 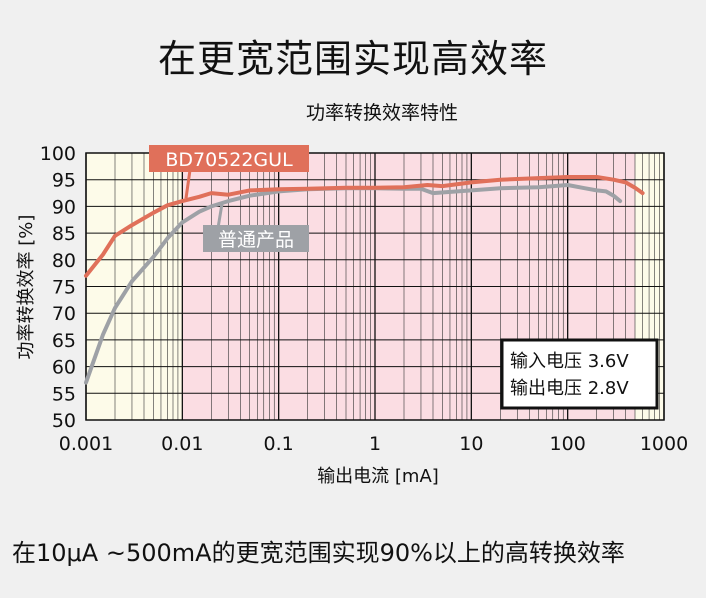 What do you see at coordinates (364, 226) in the screenshot?
I see `series-line-bd70522gul` at bounding box center [364, 226].